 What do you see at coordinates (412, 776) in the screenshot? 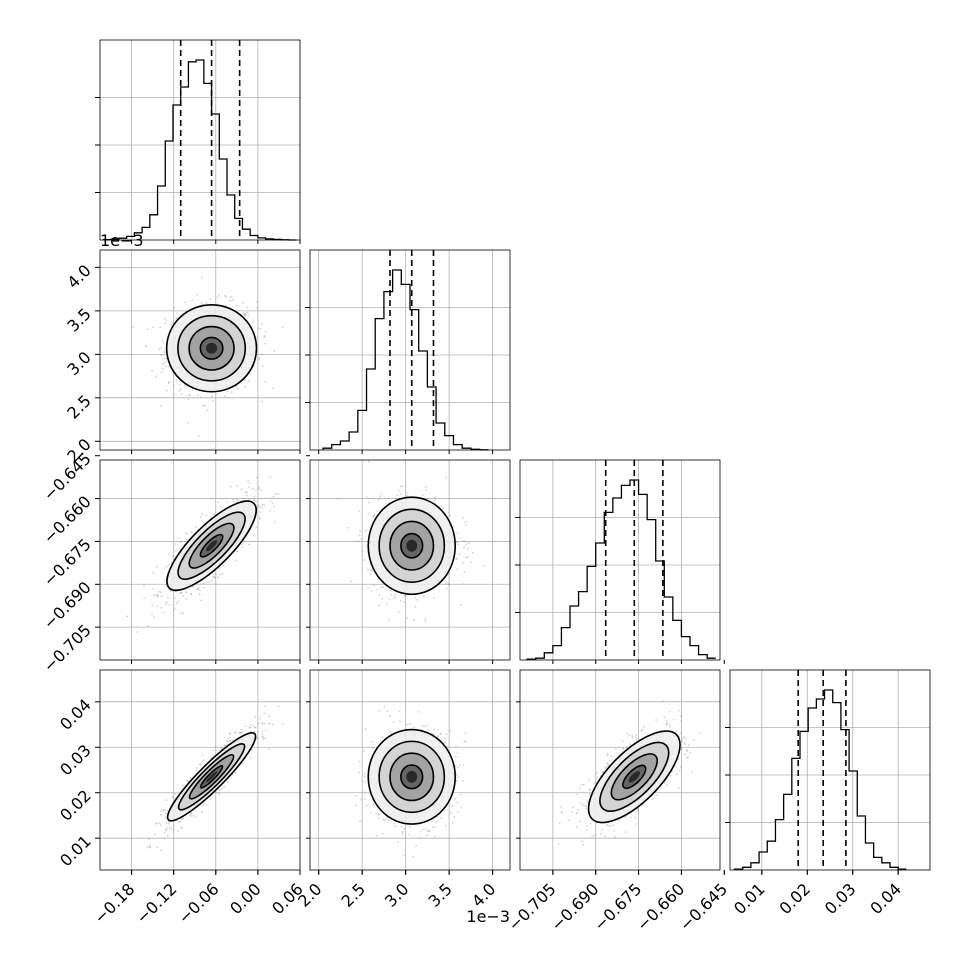
I see `density-shade` at bounding box center [412, 776].